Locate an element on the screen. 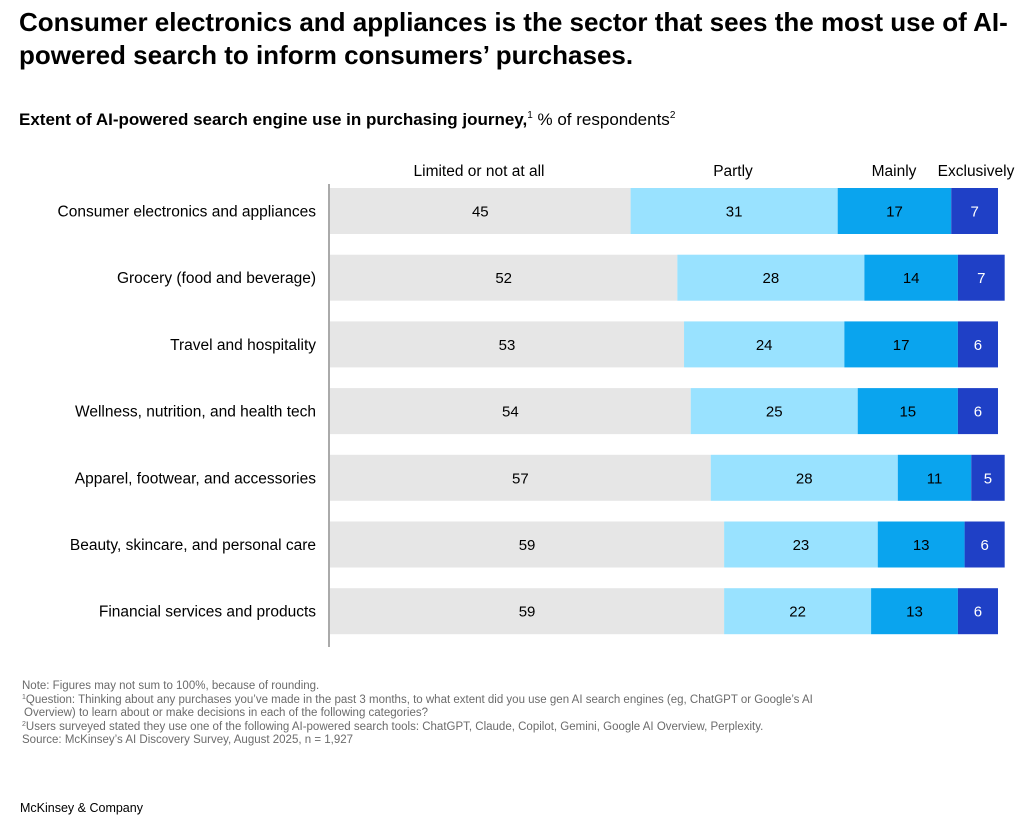 This screenshot has width=1024, height=831. bar-value-label: 14 is located at coordinates (911, 278).